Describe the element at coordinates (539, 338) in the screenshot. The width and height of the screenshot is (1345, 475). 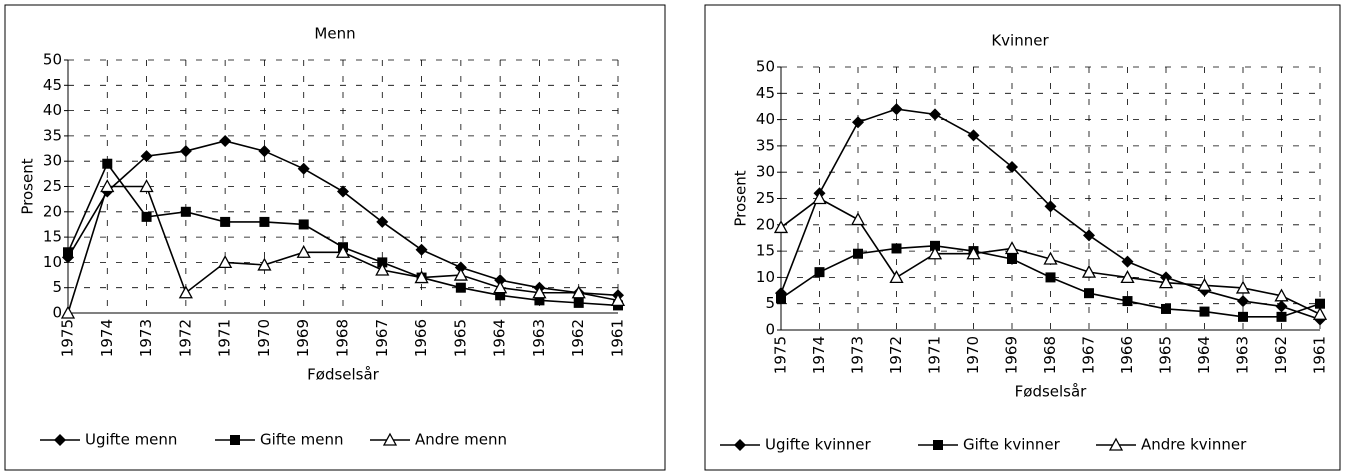
I see `x-tick-label: 1963` at that location.